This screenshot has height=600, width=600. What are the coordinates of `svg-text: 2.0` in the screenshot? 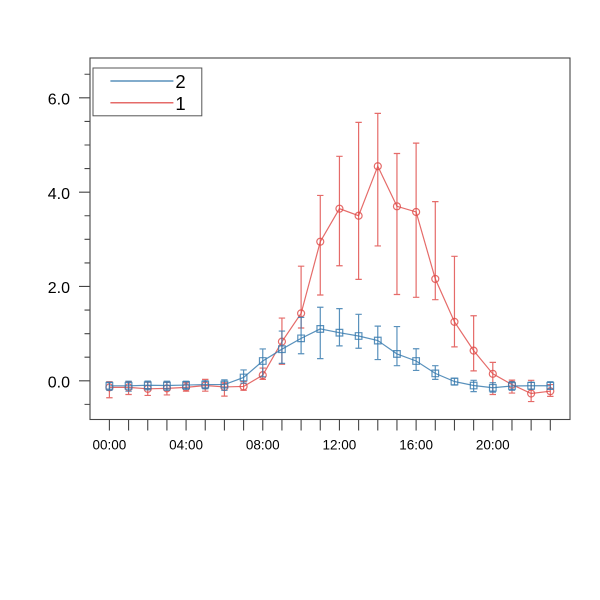 It's located at (59, 288).